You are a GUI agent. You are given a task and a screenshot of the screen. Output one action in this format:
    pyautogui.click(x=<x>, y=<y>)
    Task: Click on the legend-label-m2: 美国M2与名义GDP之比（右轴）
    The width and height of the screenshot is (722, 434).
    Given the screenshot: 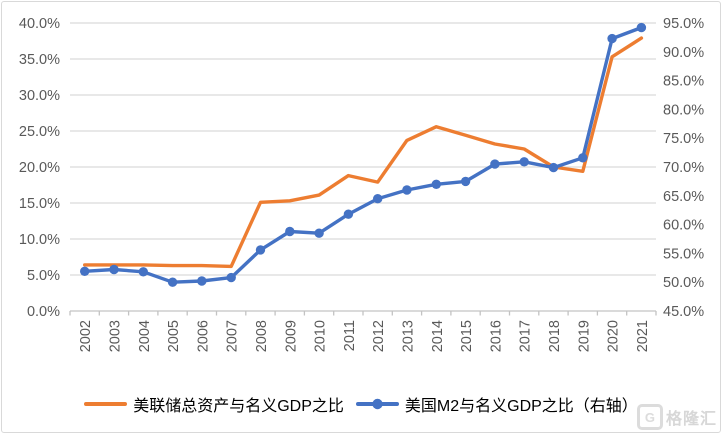 What is the action you would take?
    pyautogui.click(x=521, y=406)
    